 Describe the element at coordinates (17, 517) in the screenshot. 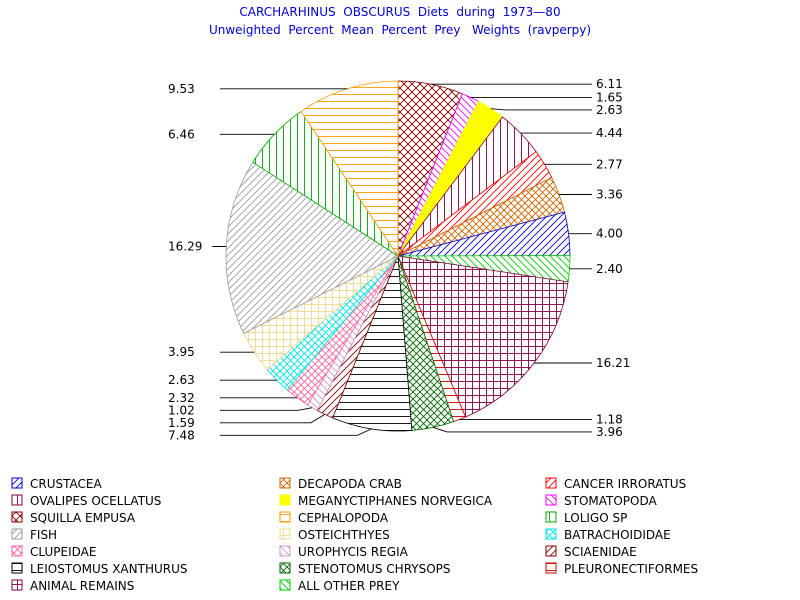

I see `legend-swatch-squilla-empusa` at that location.